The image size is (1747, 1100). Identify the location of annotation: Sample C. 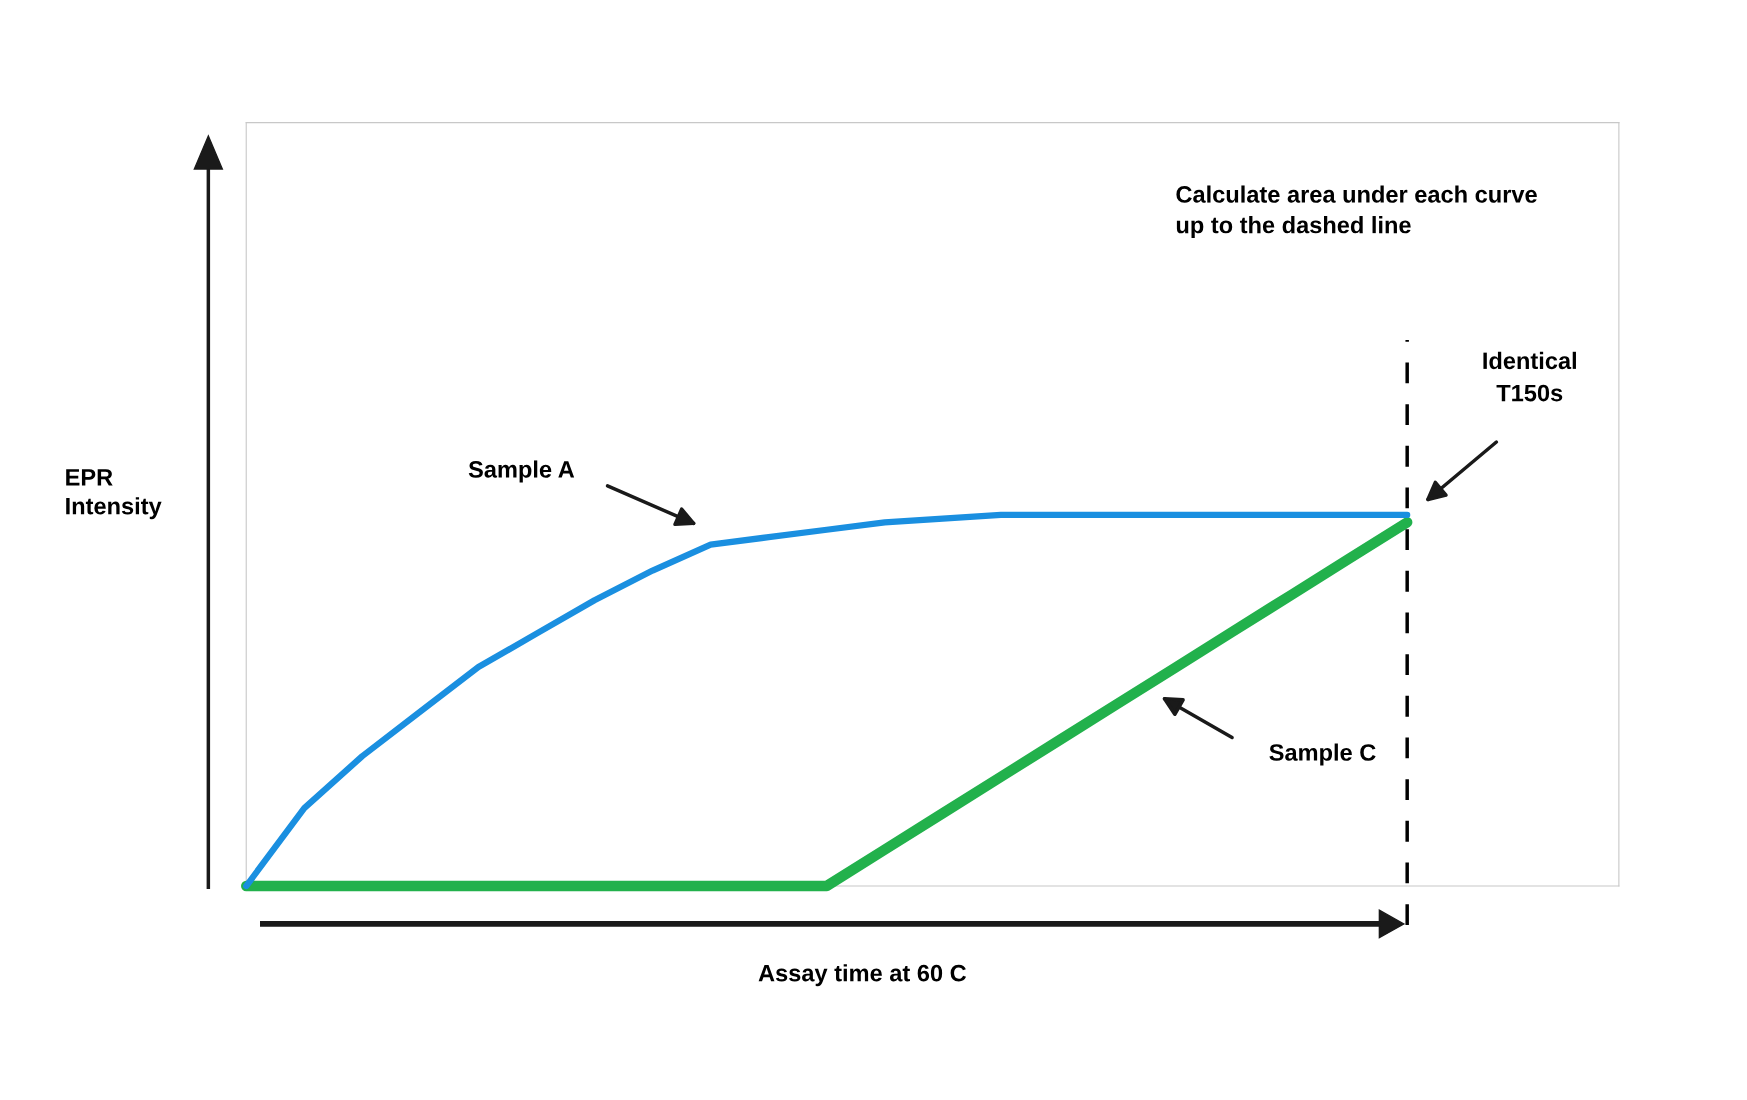
(1322, 754).